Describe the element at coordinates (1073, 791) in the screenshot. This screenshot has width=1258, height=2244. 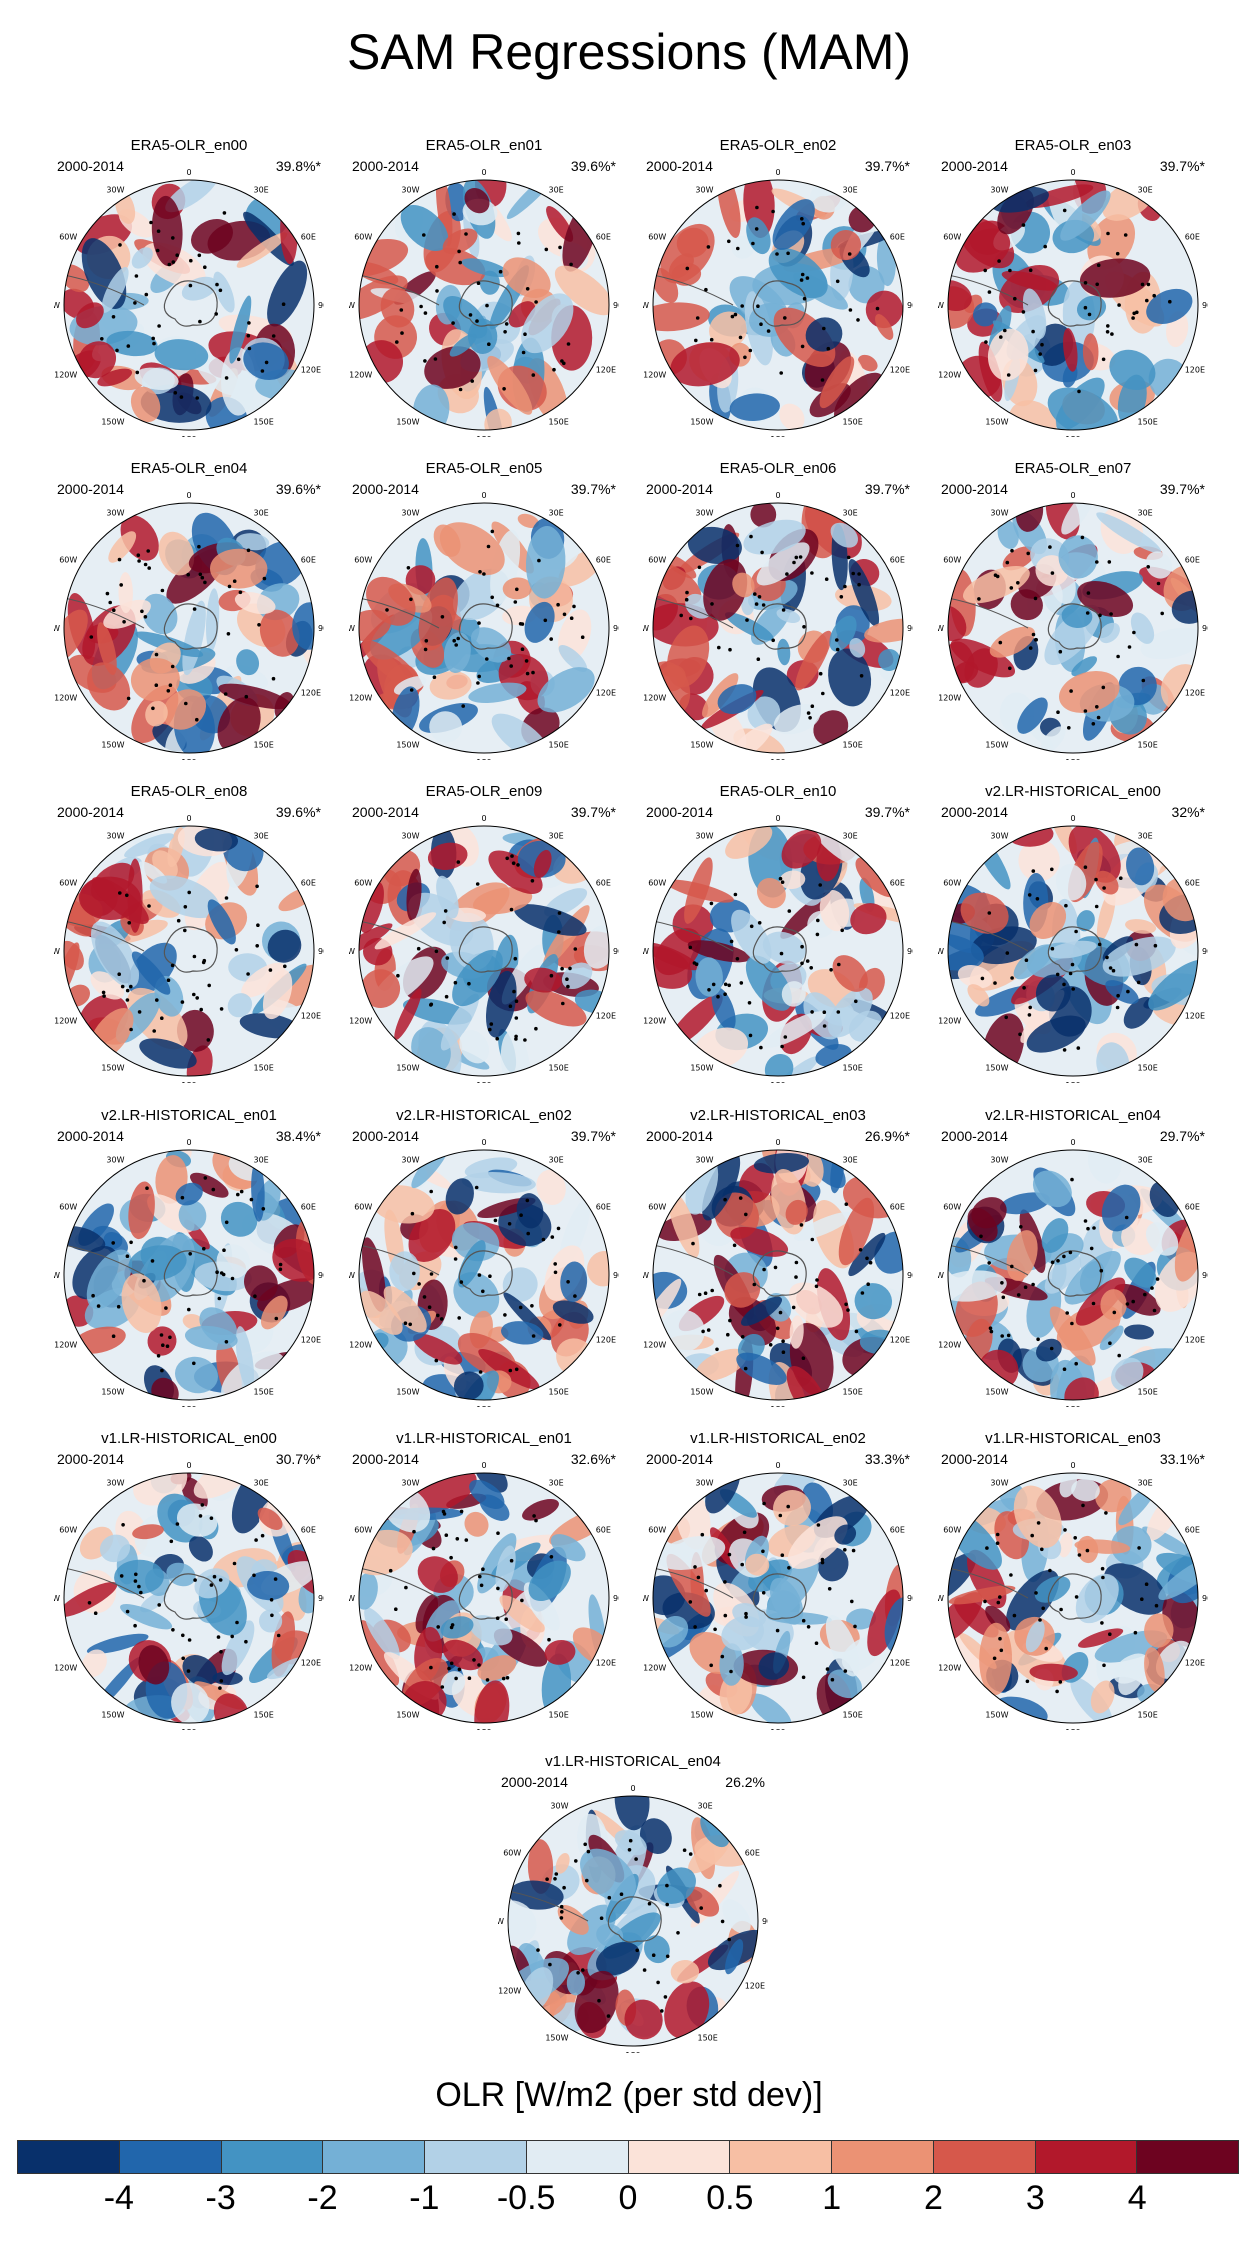
I see `panel-title: v2.LR-HISTORICAL_en00` at that location.